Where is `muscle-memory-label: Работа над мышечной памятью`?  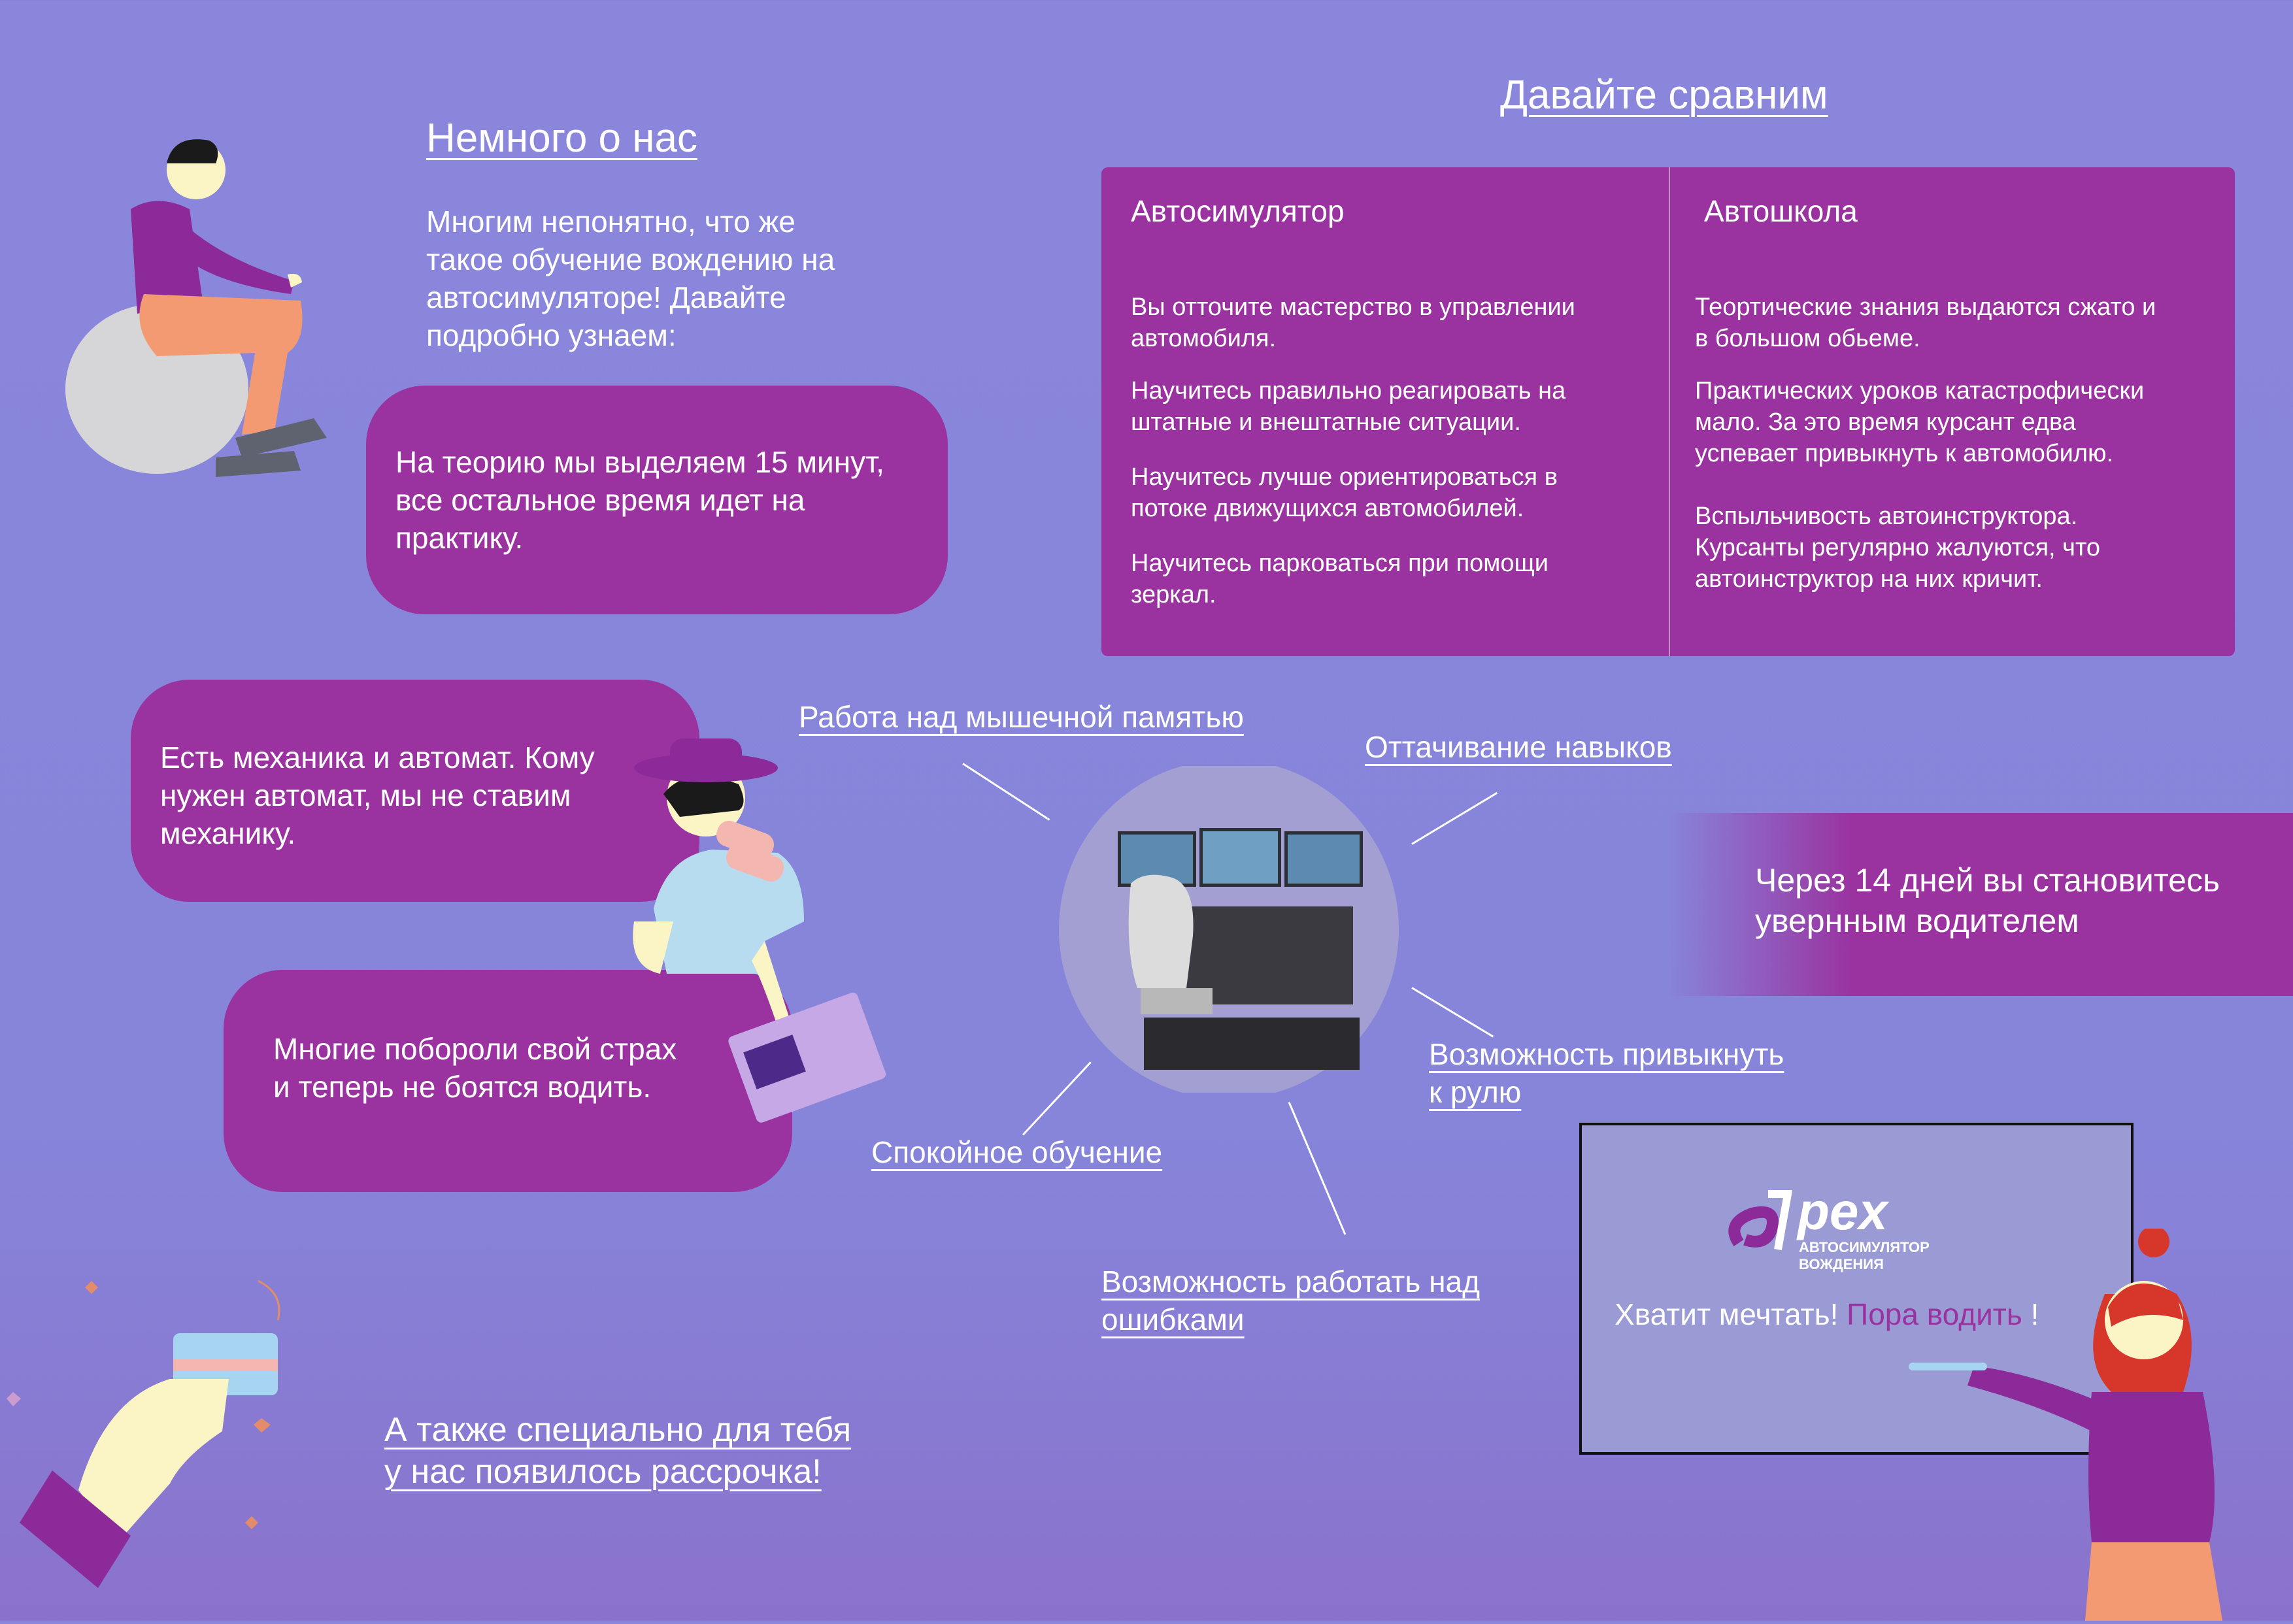 muscle-memory-label: Работа над мышечной памятью is located at coordinates (1022, 717).